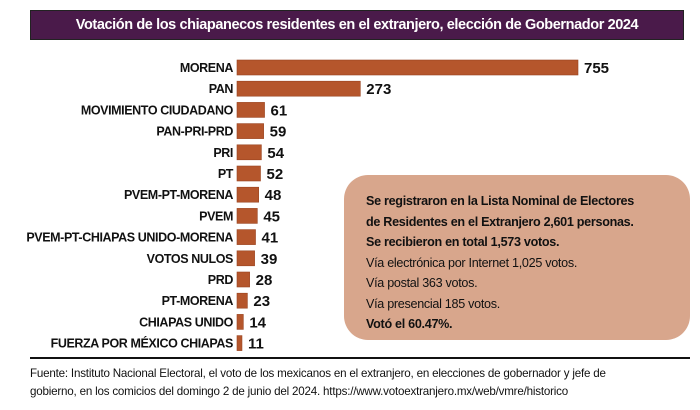  I want to click on info-line-total-votes: Se recibieron en total 1,573 votos., so click(463, 242).